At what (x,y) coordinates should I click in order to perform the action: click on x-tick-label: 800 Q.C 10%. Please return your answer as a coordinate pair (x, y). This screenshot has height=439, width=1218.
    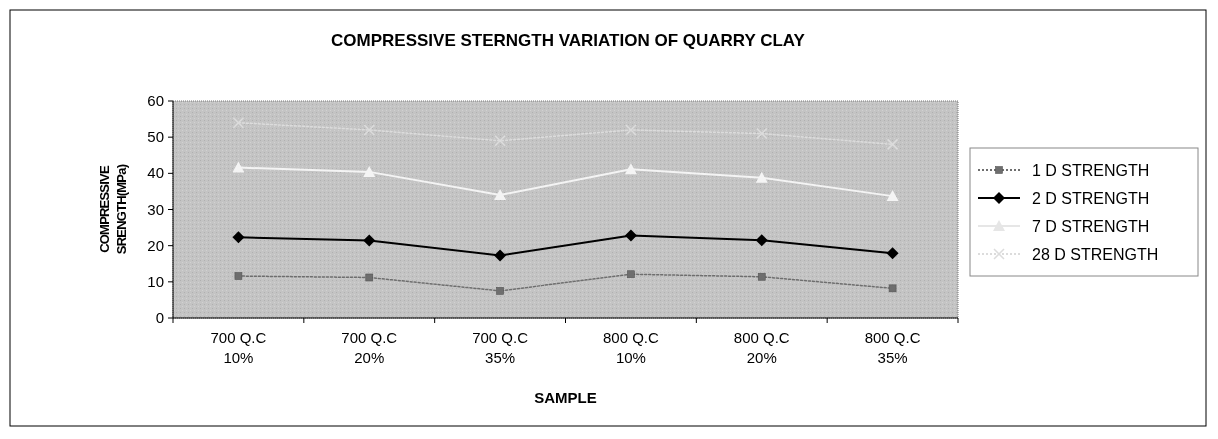
    Looking at the image, I should click on (631, 347).